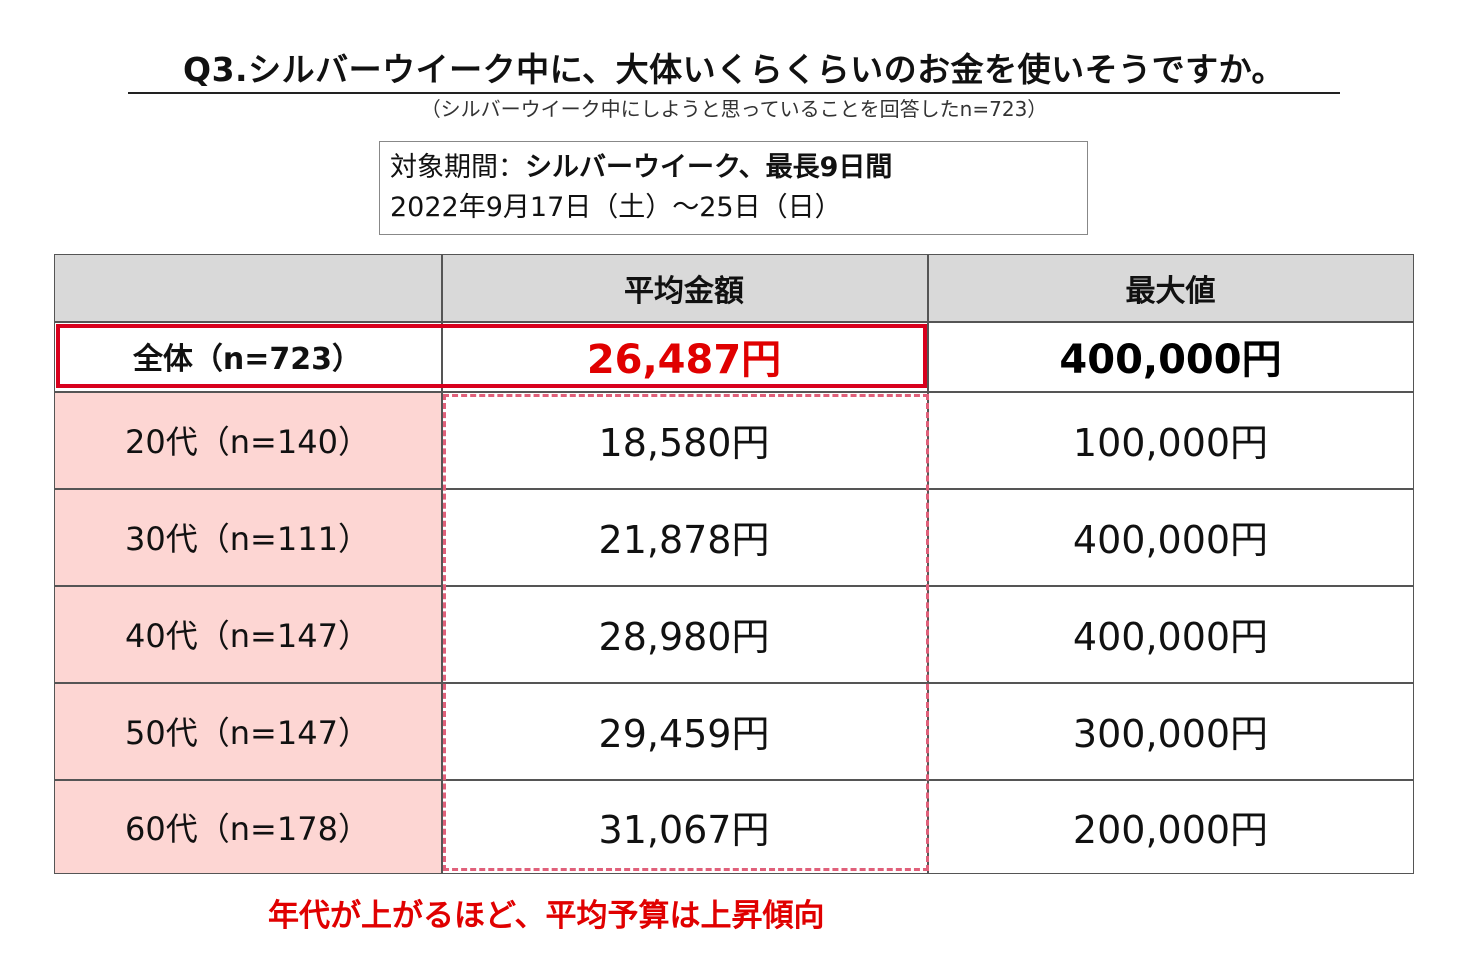 The image size is (1470, 980). What do you see at coordinates (684, 826) in the screenshot?
I see `average-amount-cell: 31,067円` at bounding box center [684, 826].